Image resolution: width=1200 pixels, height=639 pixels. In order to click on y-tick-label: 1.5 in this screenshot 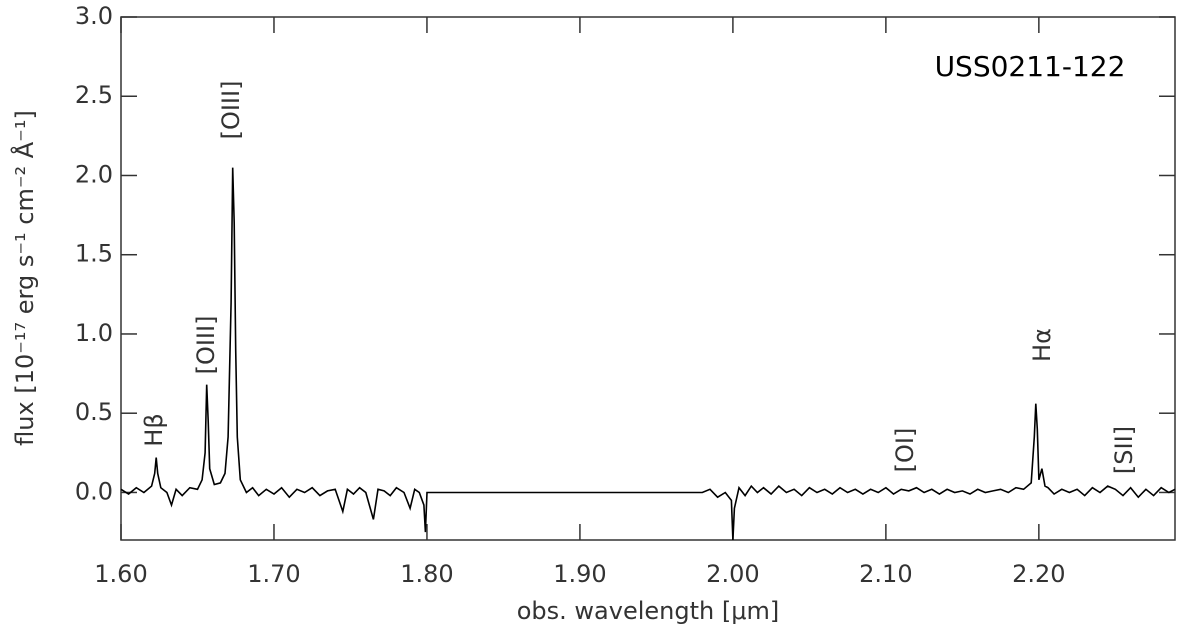, I will do `click(94, 254)`.